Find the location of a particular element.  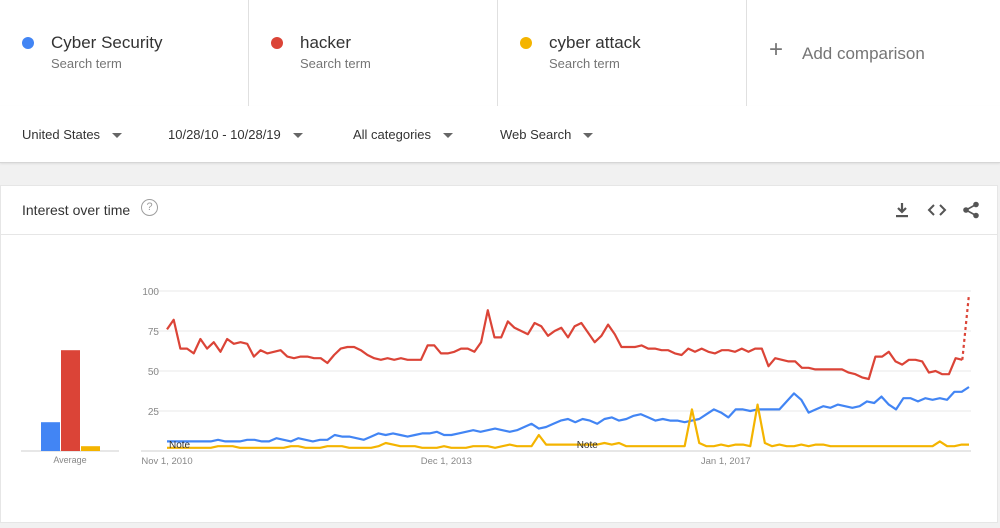

category-dropdown: All categories is located at coordinates (403, 134).